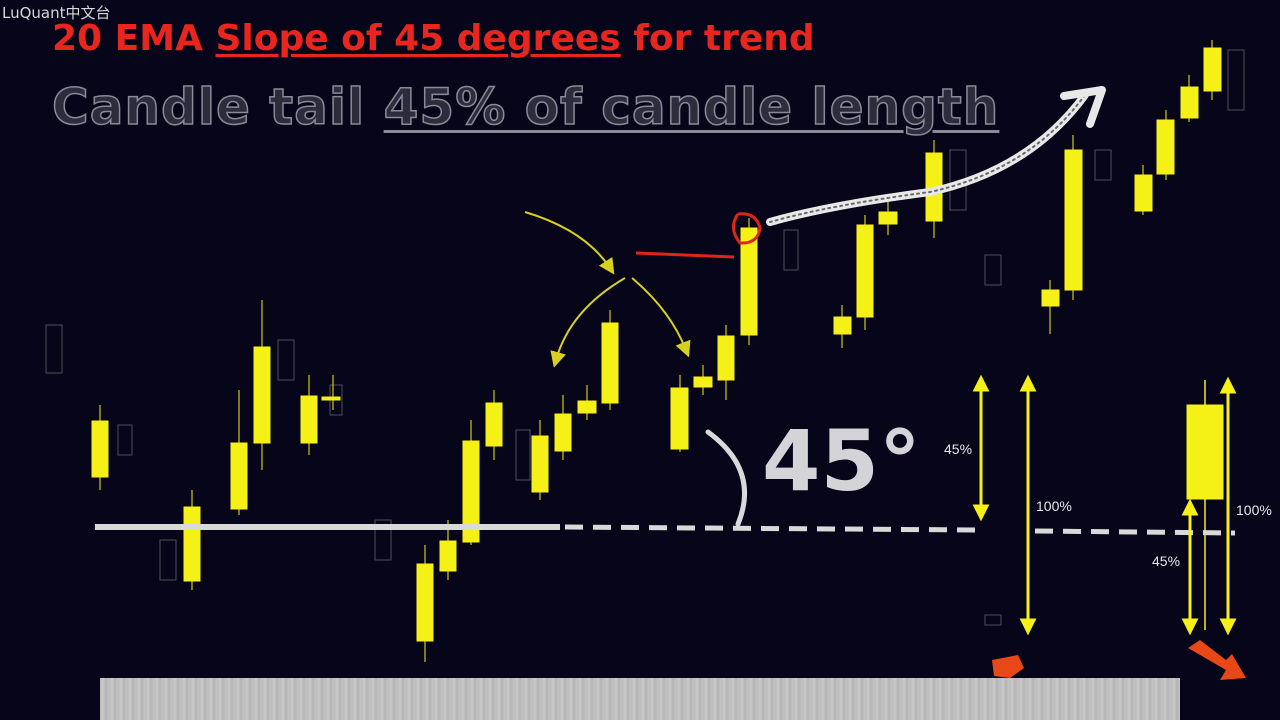 This screenshot has height=720, width=1280. I want to click on label-45-right: 45%, so click(1166, 561).